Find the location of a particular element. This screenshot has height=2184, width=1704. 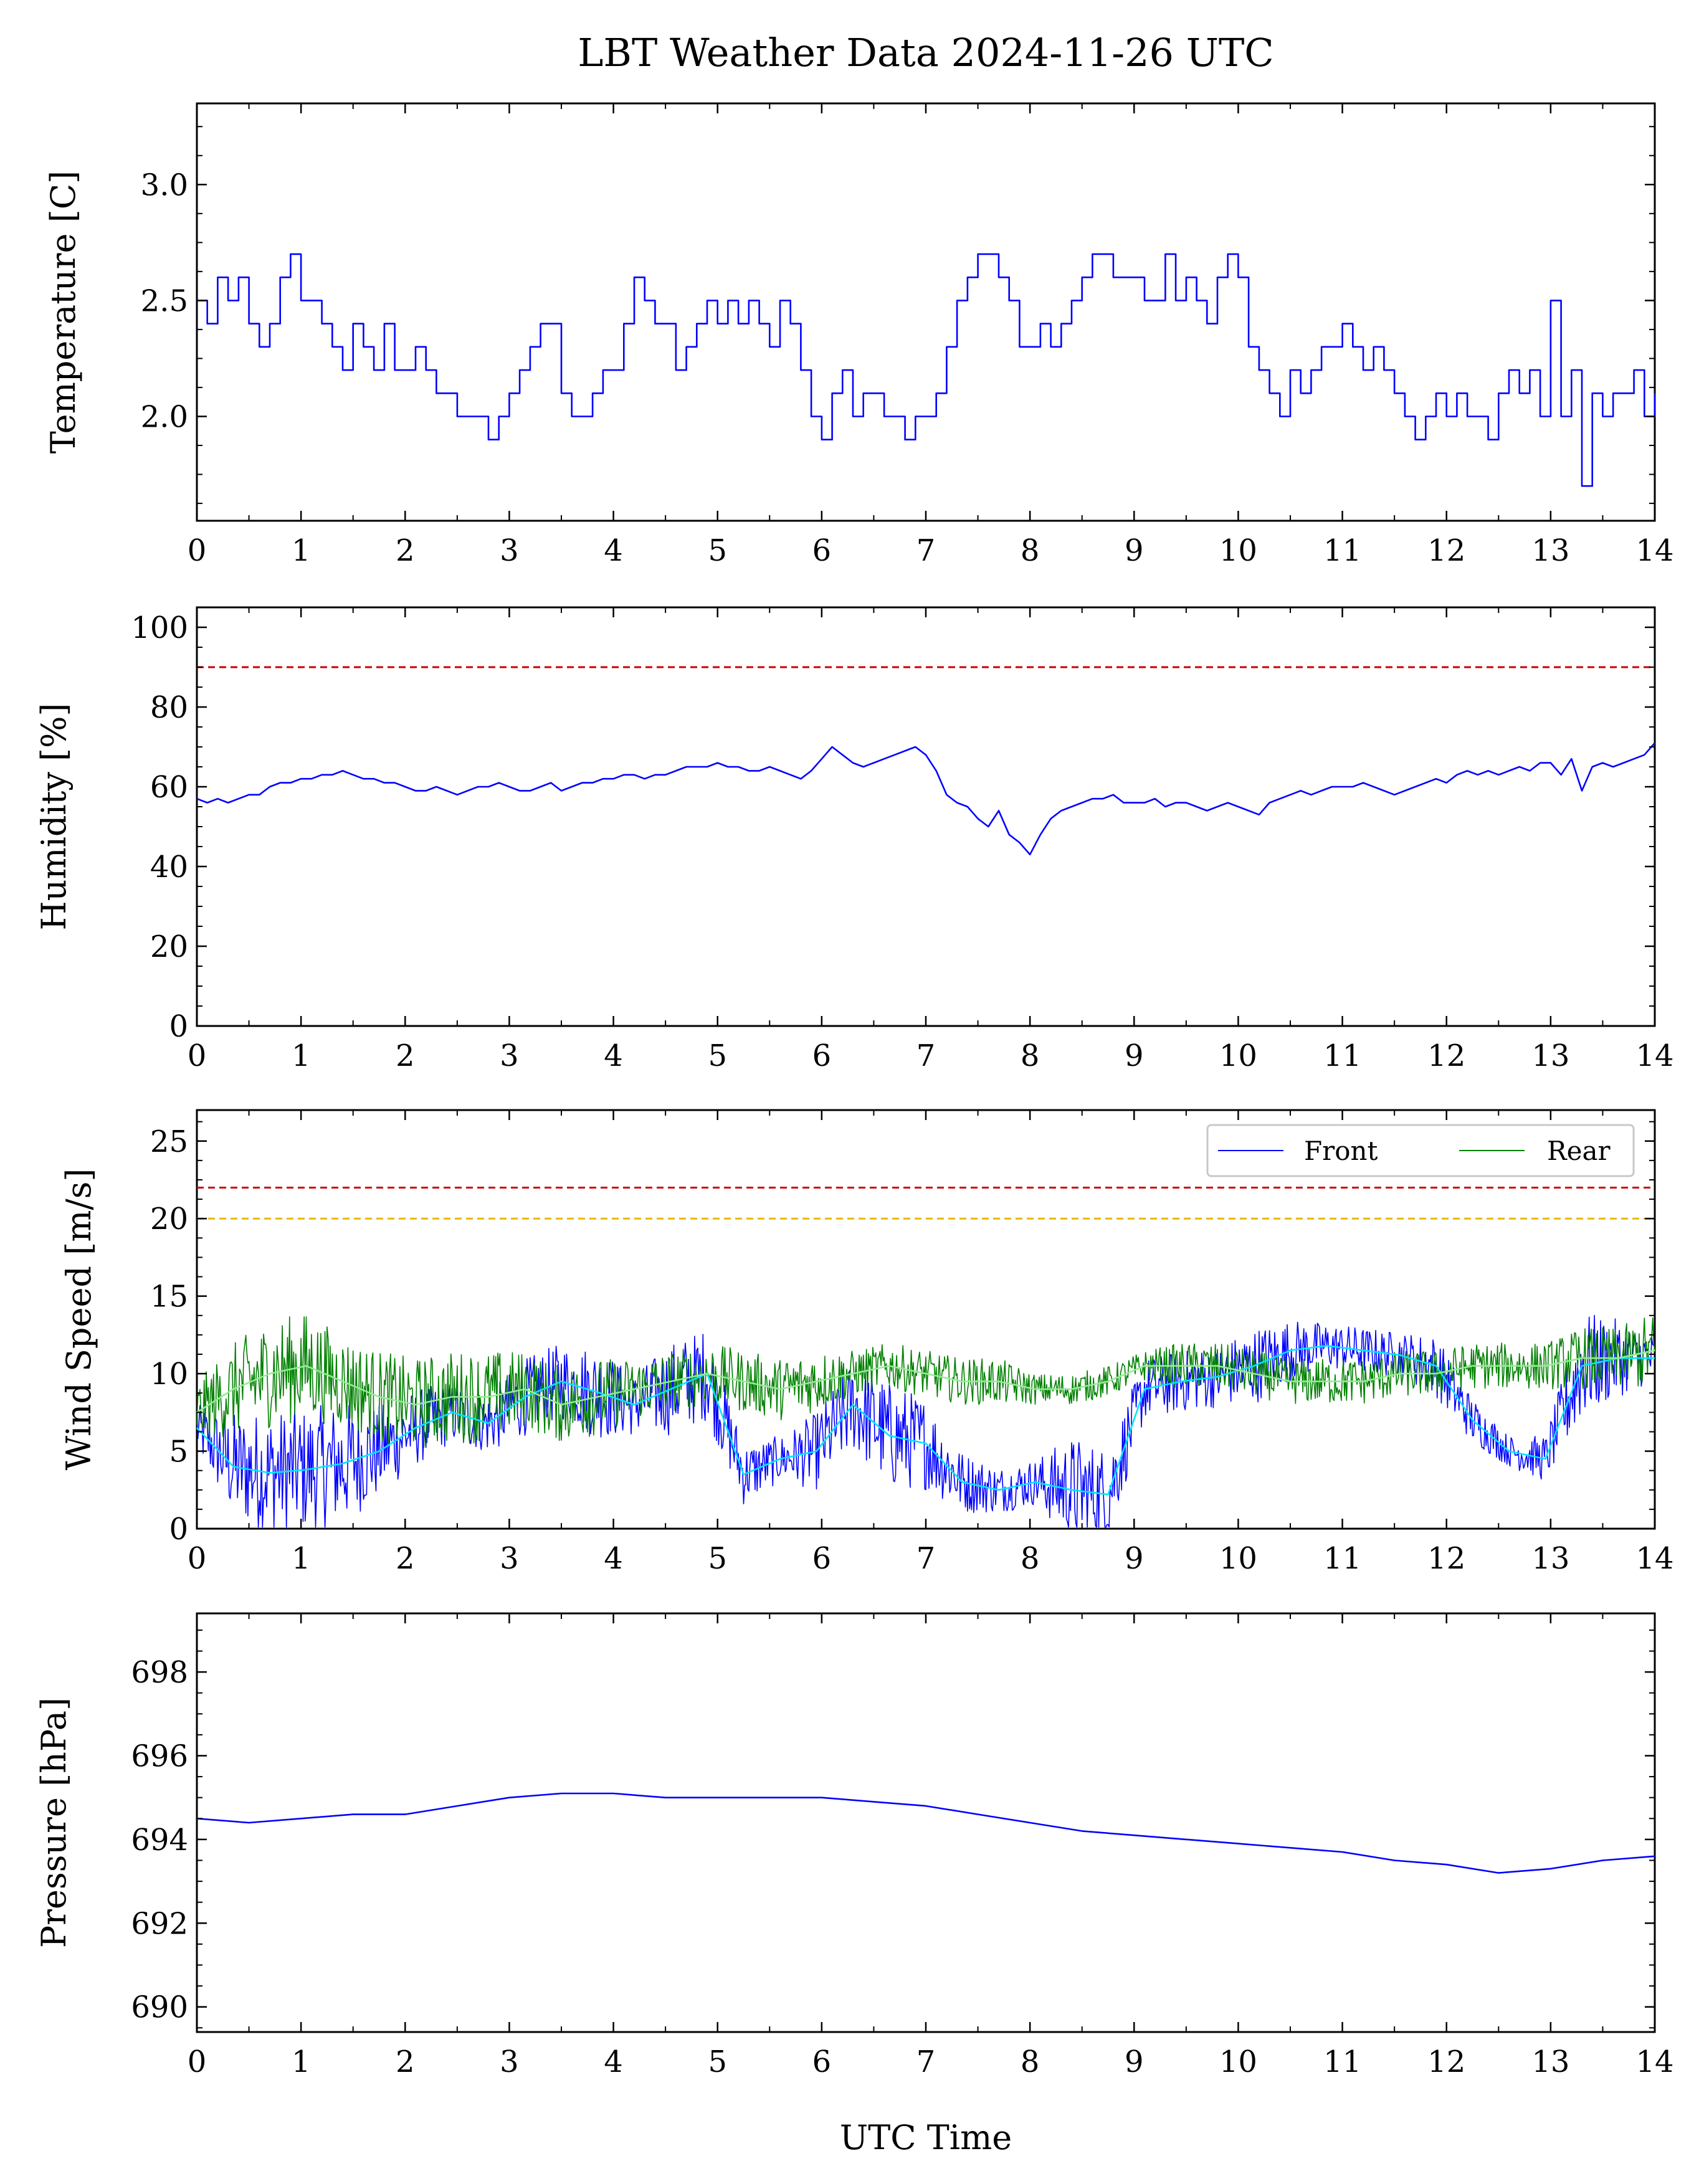

y-tick-label: 0 is located at coordinates (178, 1529).